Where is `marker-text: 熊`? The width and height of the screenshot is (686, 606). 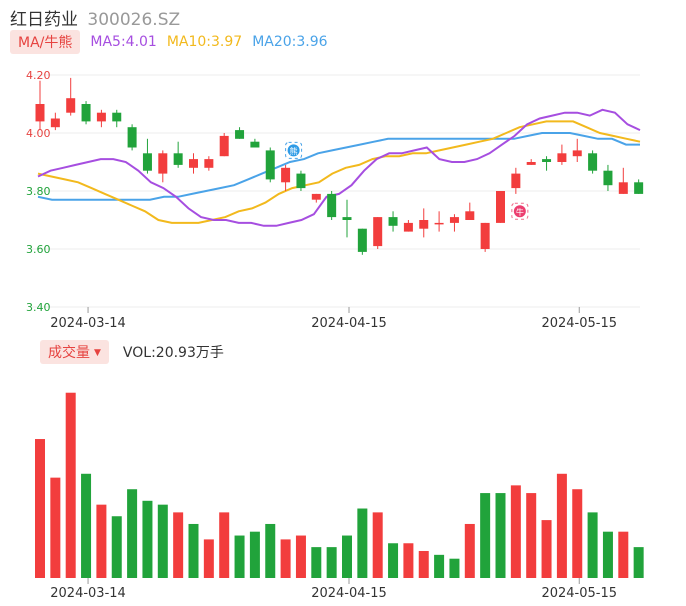 marker-text: 熊 is located at coordinates (294, 151).